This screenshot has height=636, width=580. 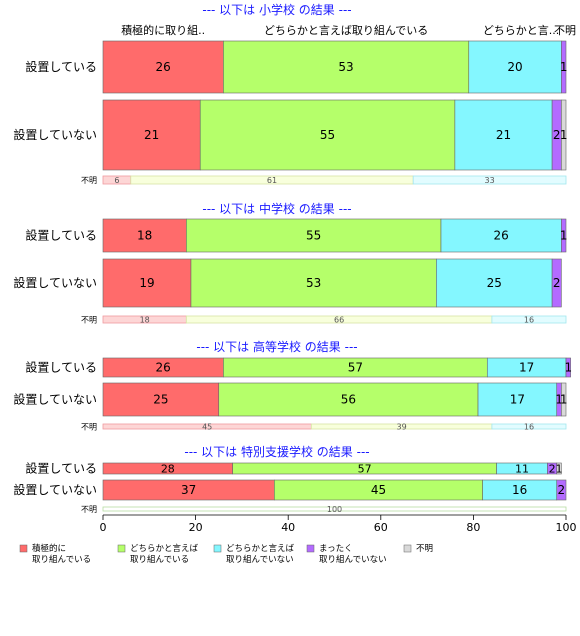 I want to click on unknown-value-label: 61, so click(x=272, y=180).